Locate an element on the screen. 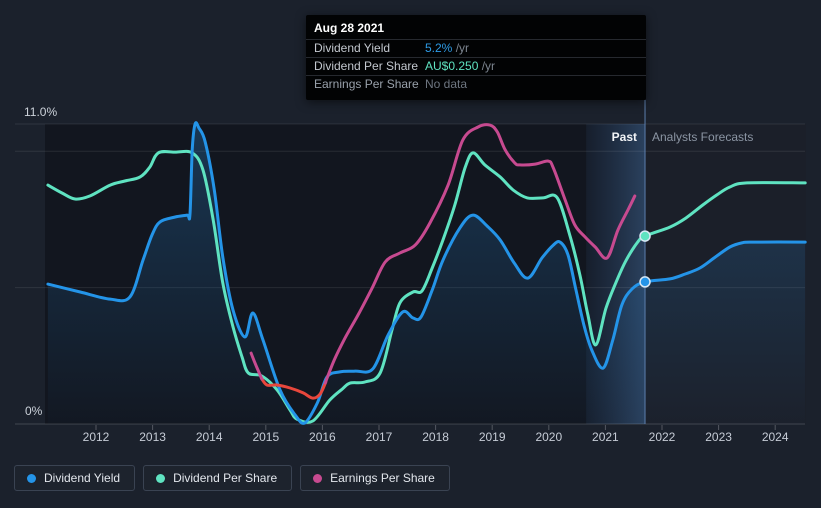 Image resolution: width=821 pixels, height=508 pixels. legend-item-dividend-per-share: Dividend Per Share is located at coordinates (218, 478).